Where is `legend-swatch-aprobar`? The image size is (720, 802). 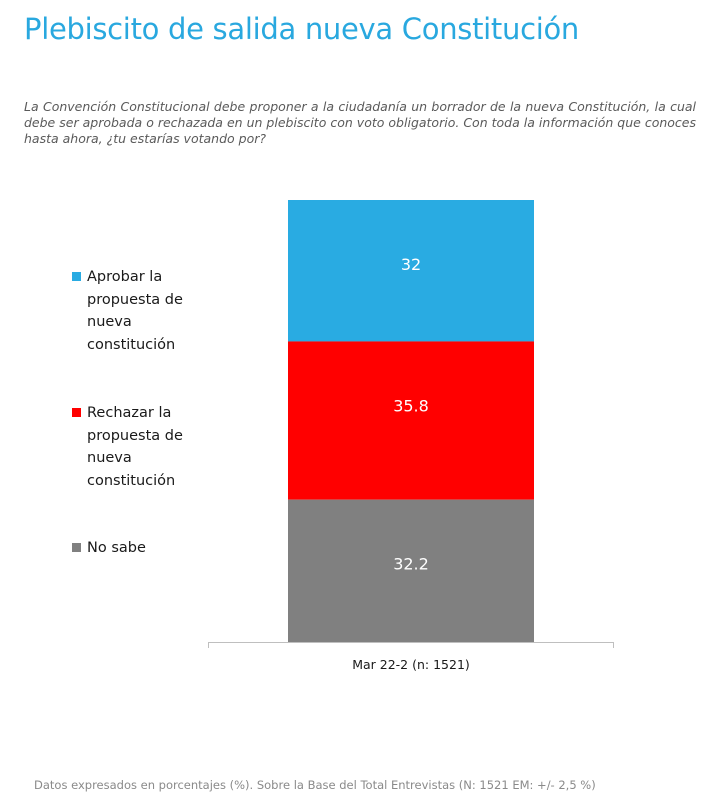
legend-swatch-aprobar is located at coordinates (76, 276).